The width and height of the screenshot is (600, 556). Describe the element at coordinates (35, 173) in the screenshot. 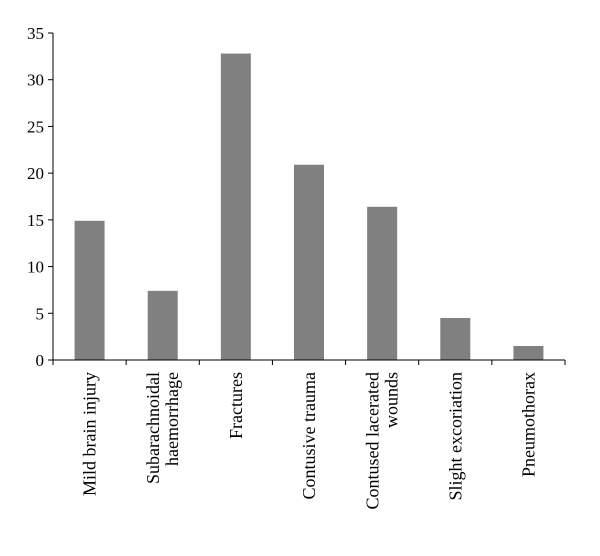

I see `y-tick-label: 20` at that location.